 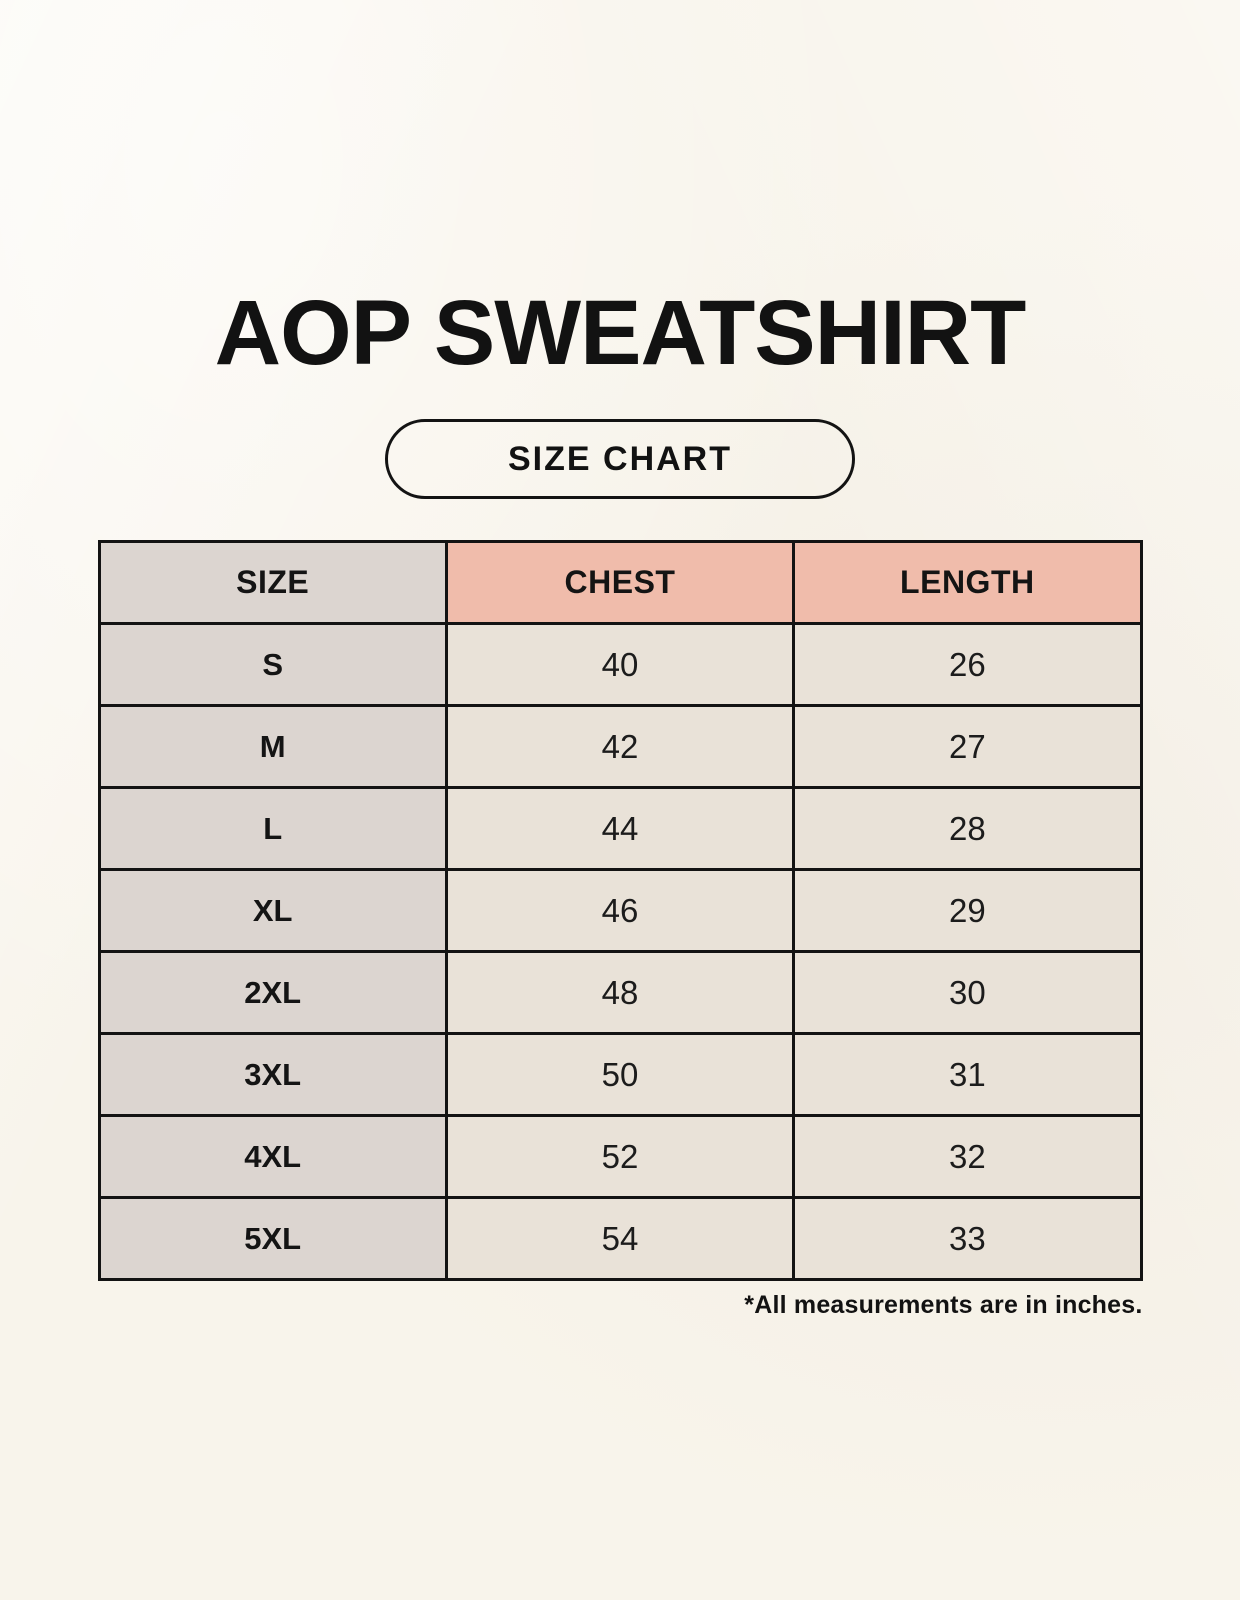 I want to click on size-label-cell: XL, so click(x=272, y=910).